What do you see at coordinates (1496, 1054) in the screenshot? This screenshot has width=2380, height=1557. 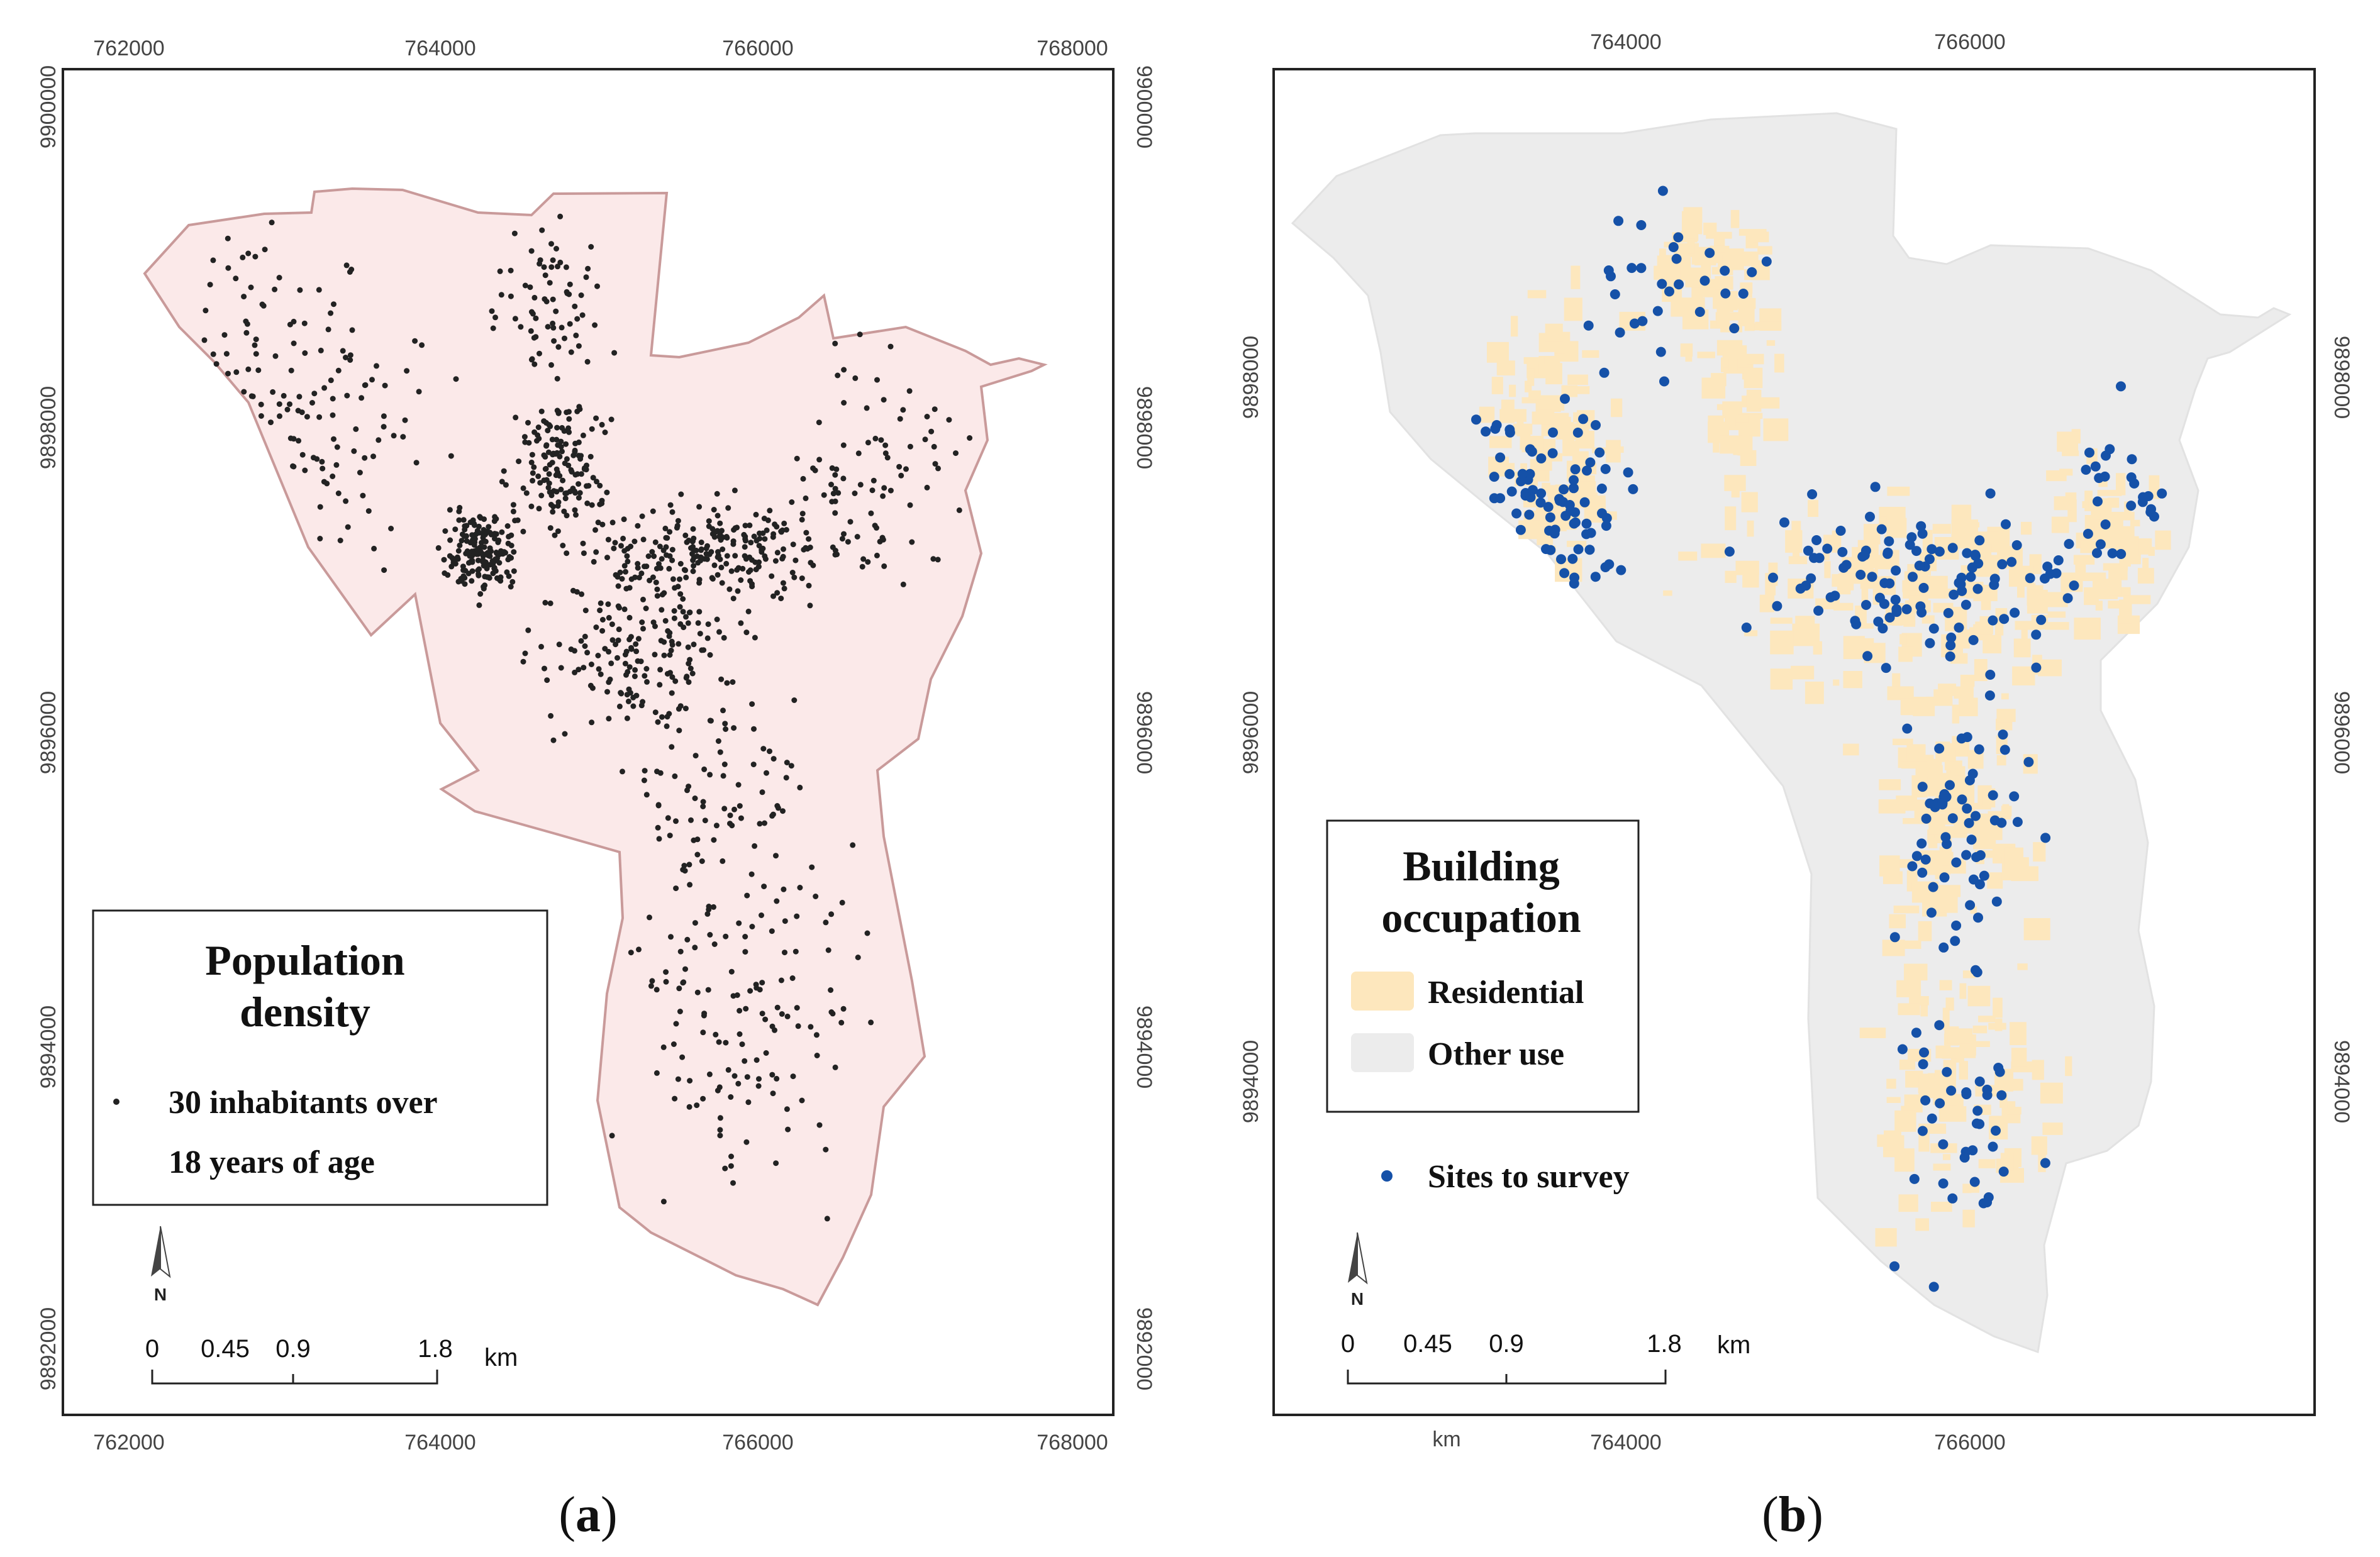 I see `legend-b-other-label: Other use` at bounding box center [1496, 1054].